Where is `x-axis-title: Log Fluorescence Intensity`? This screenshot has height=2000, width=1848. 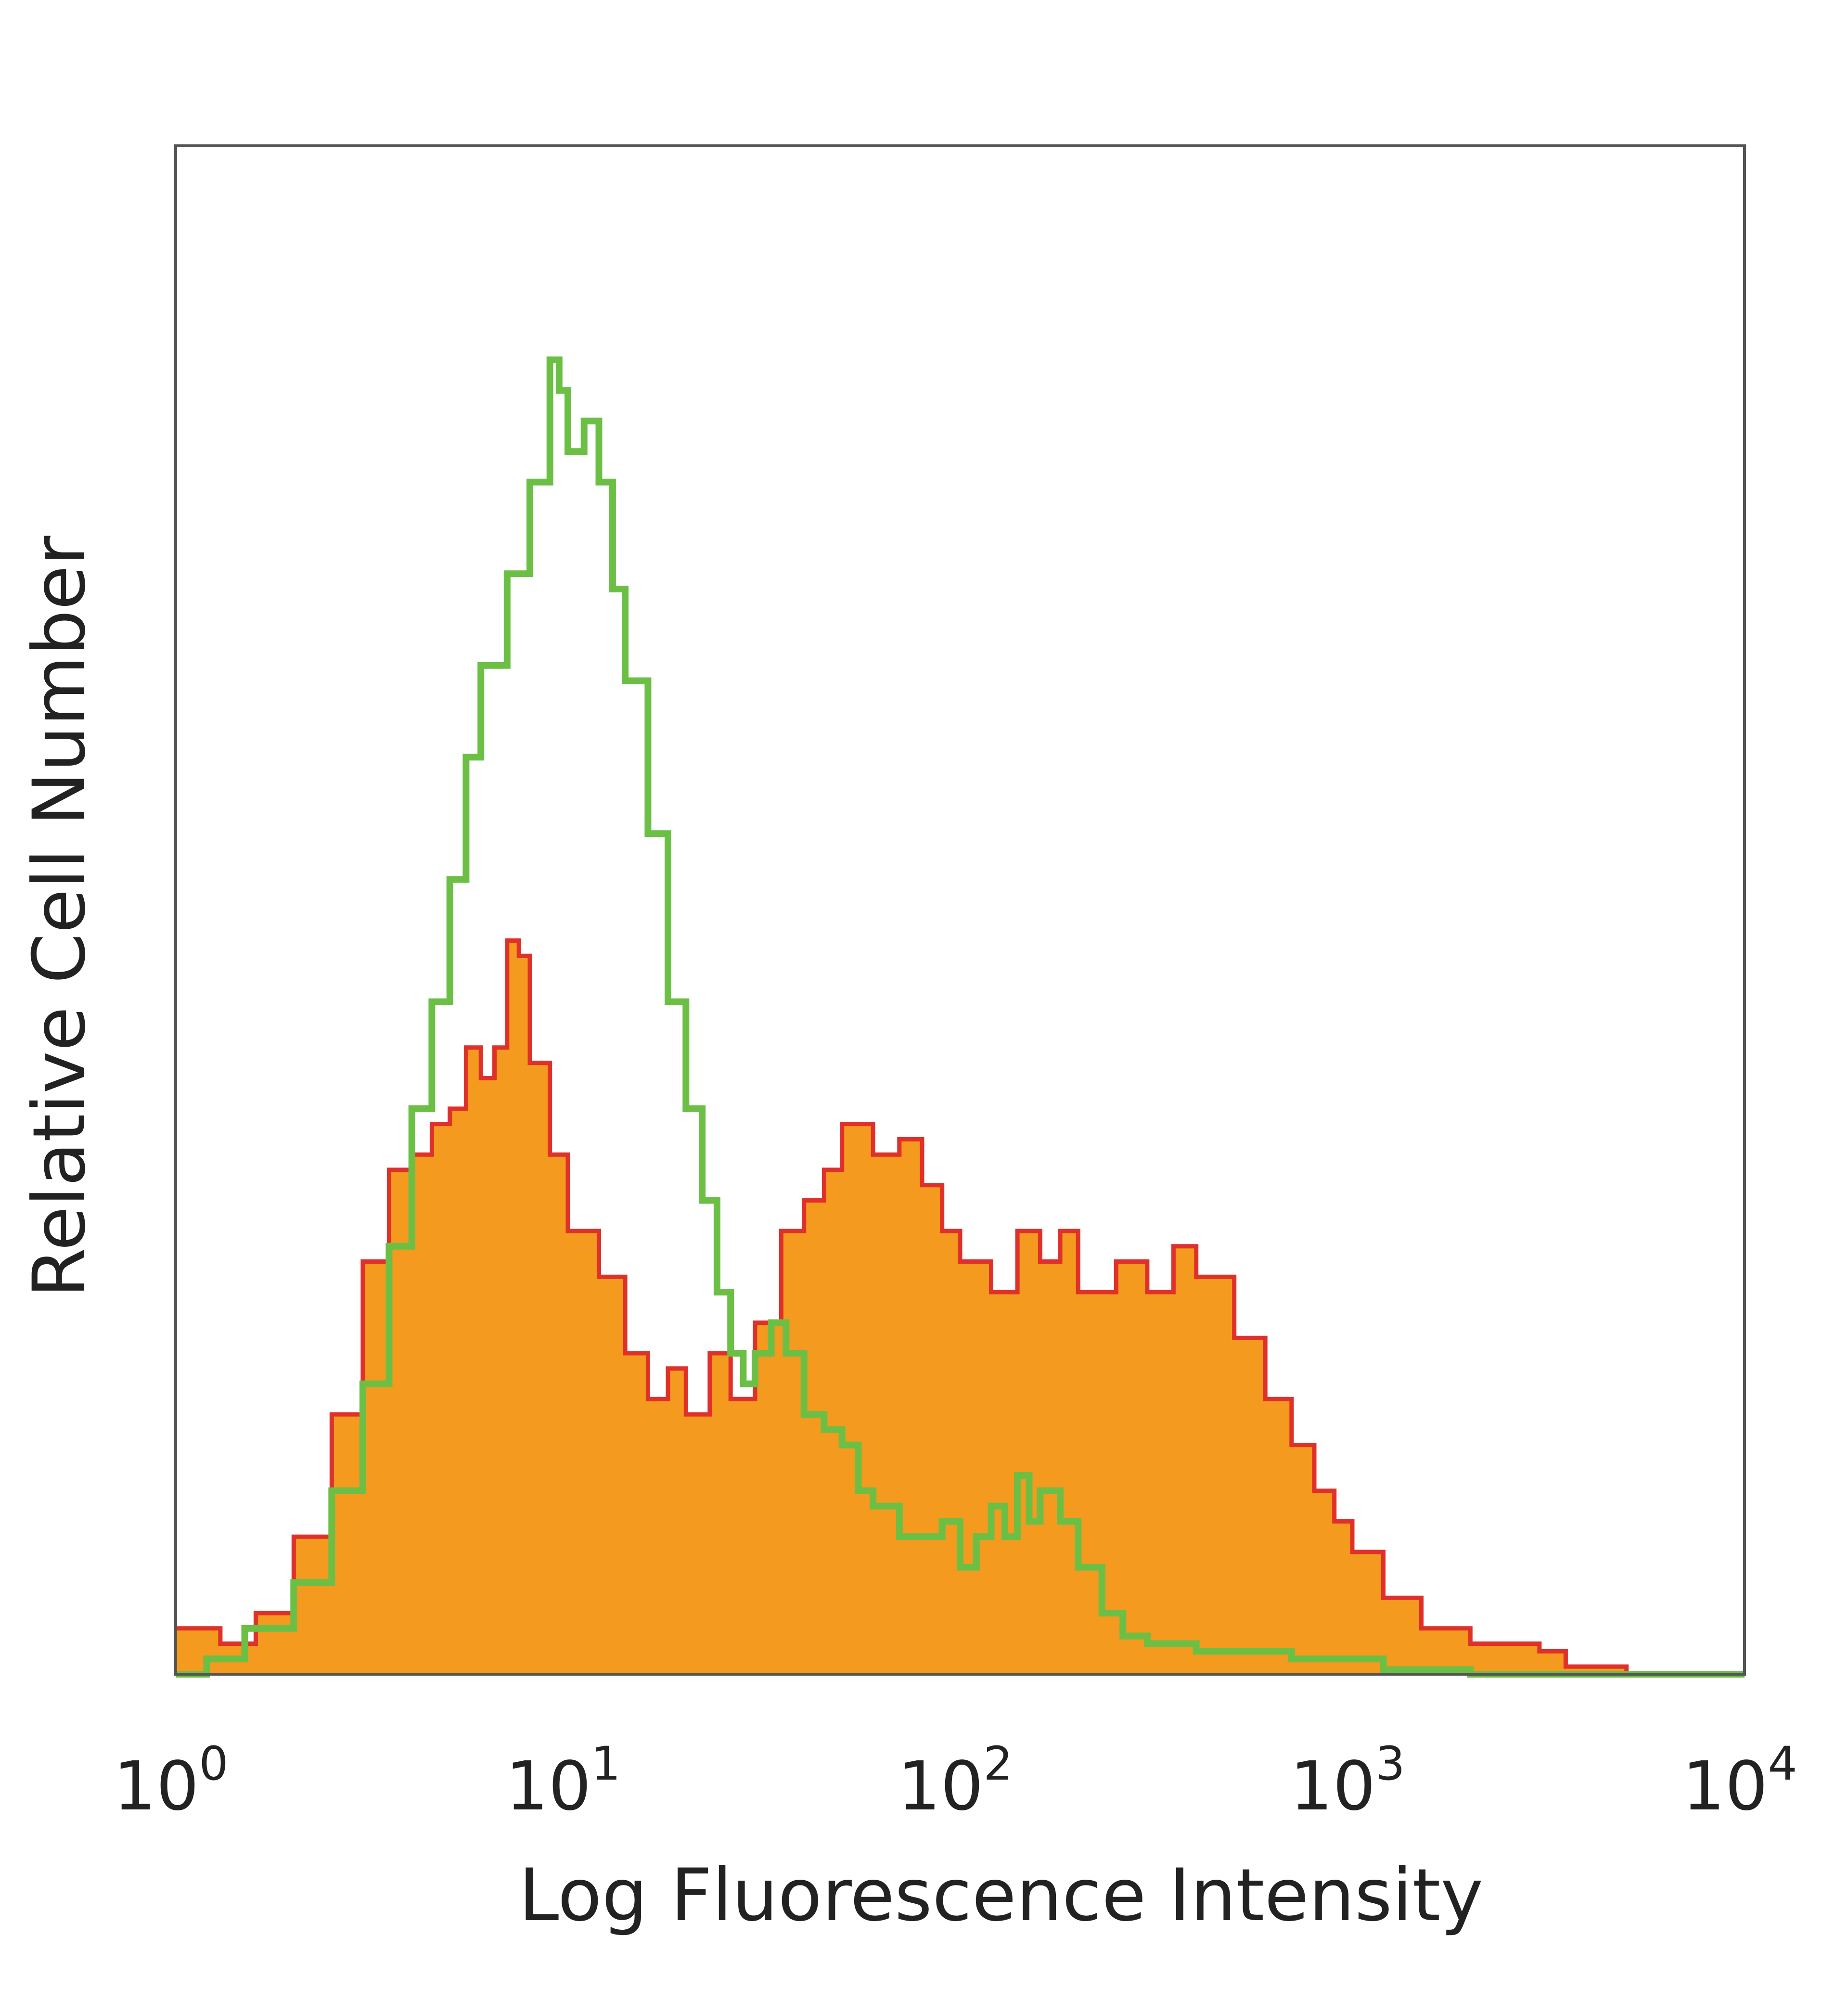 x-axis-title: Log Fluorescence Intensity is located at coordinates (1001, 1895).